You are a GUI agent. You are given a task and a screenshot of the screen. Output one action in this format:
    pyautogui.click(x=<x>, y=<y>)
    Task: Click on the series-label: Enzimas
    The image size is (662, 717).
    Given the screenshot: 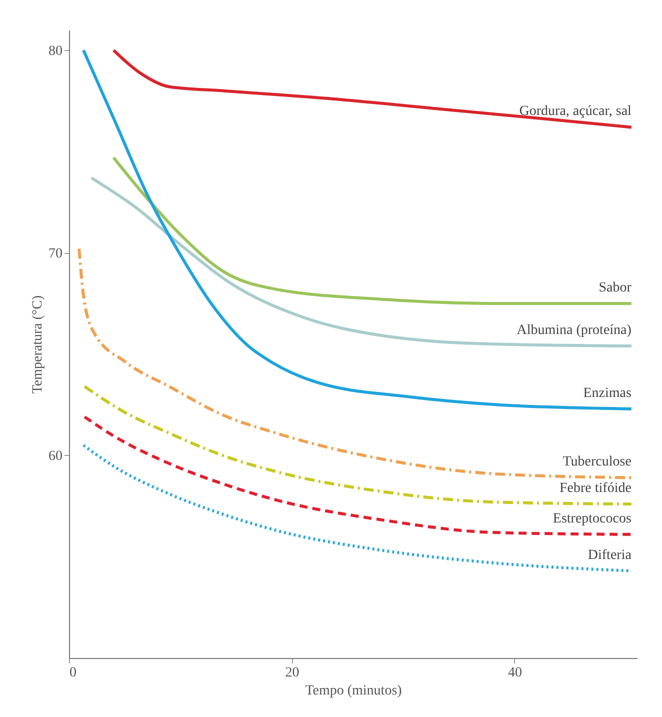 What is the action you would take?
    pyautogui.click(x=607, y=393)
    